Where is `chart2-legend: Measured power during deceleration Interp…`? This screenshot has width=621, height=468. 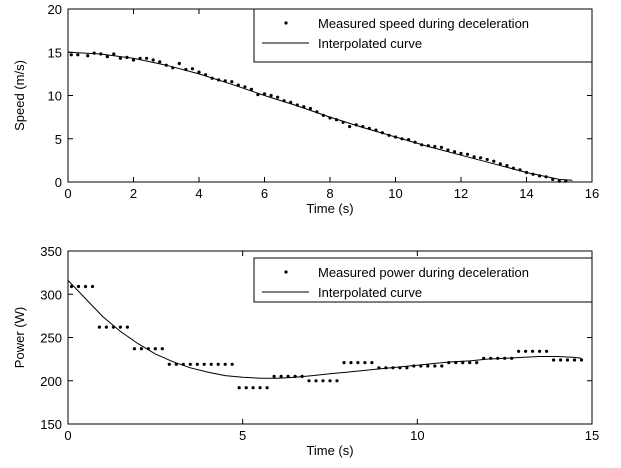 chart2-legend: Measured power during deceleration Interp… is located at coordinates (423, 280).